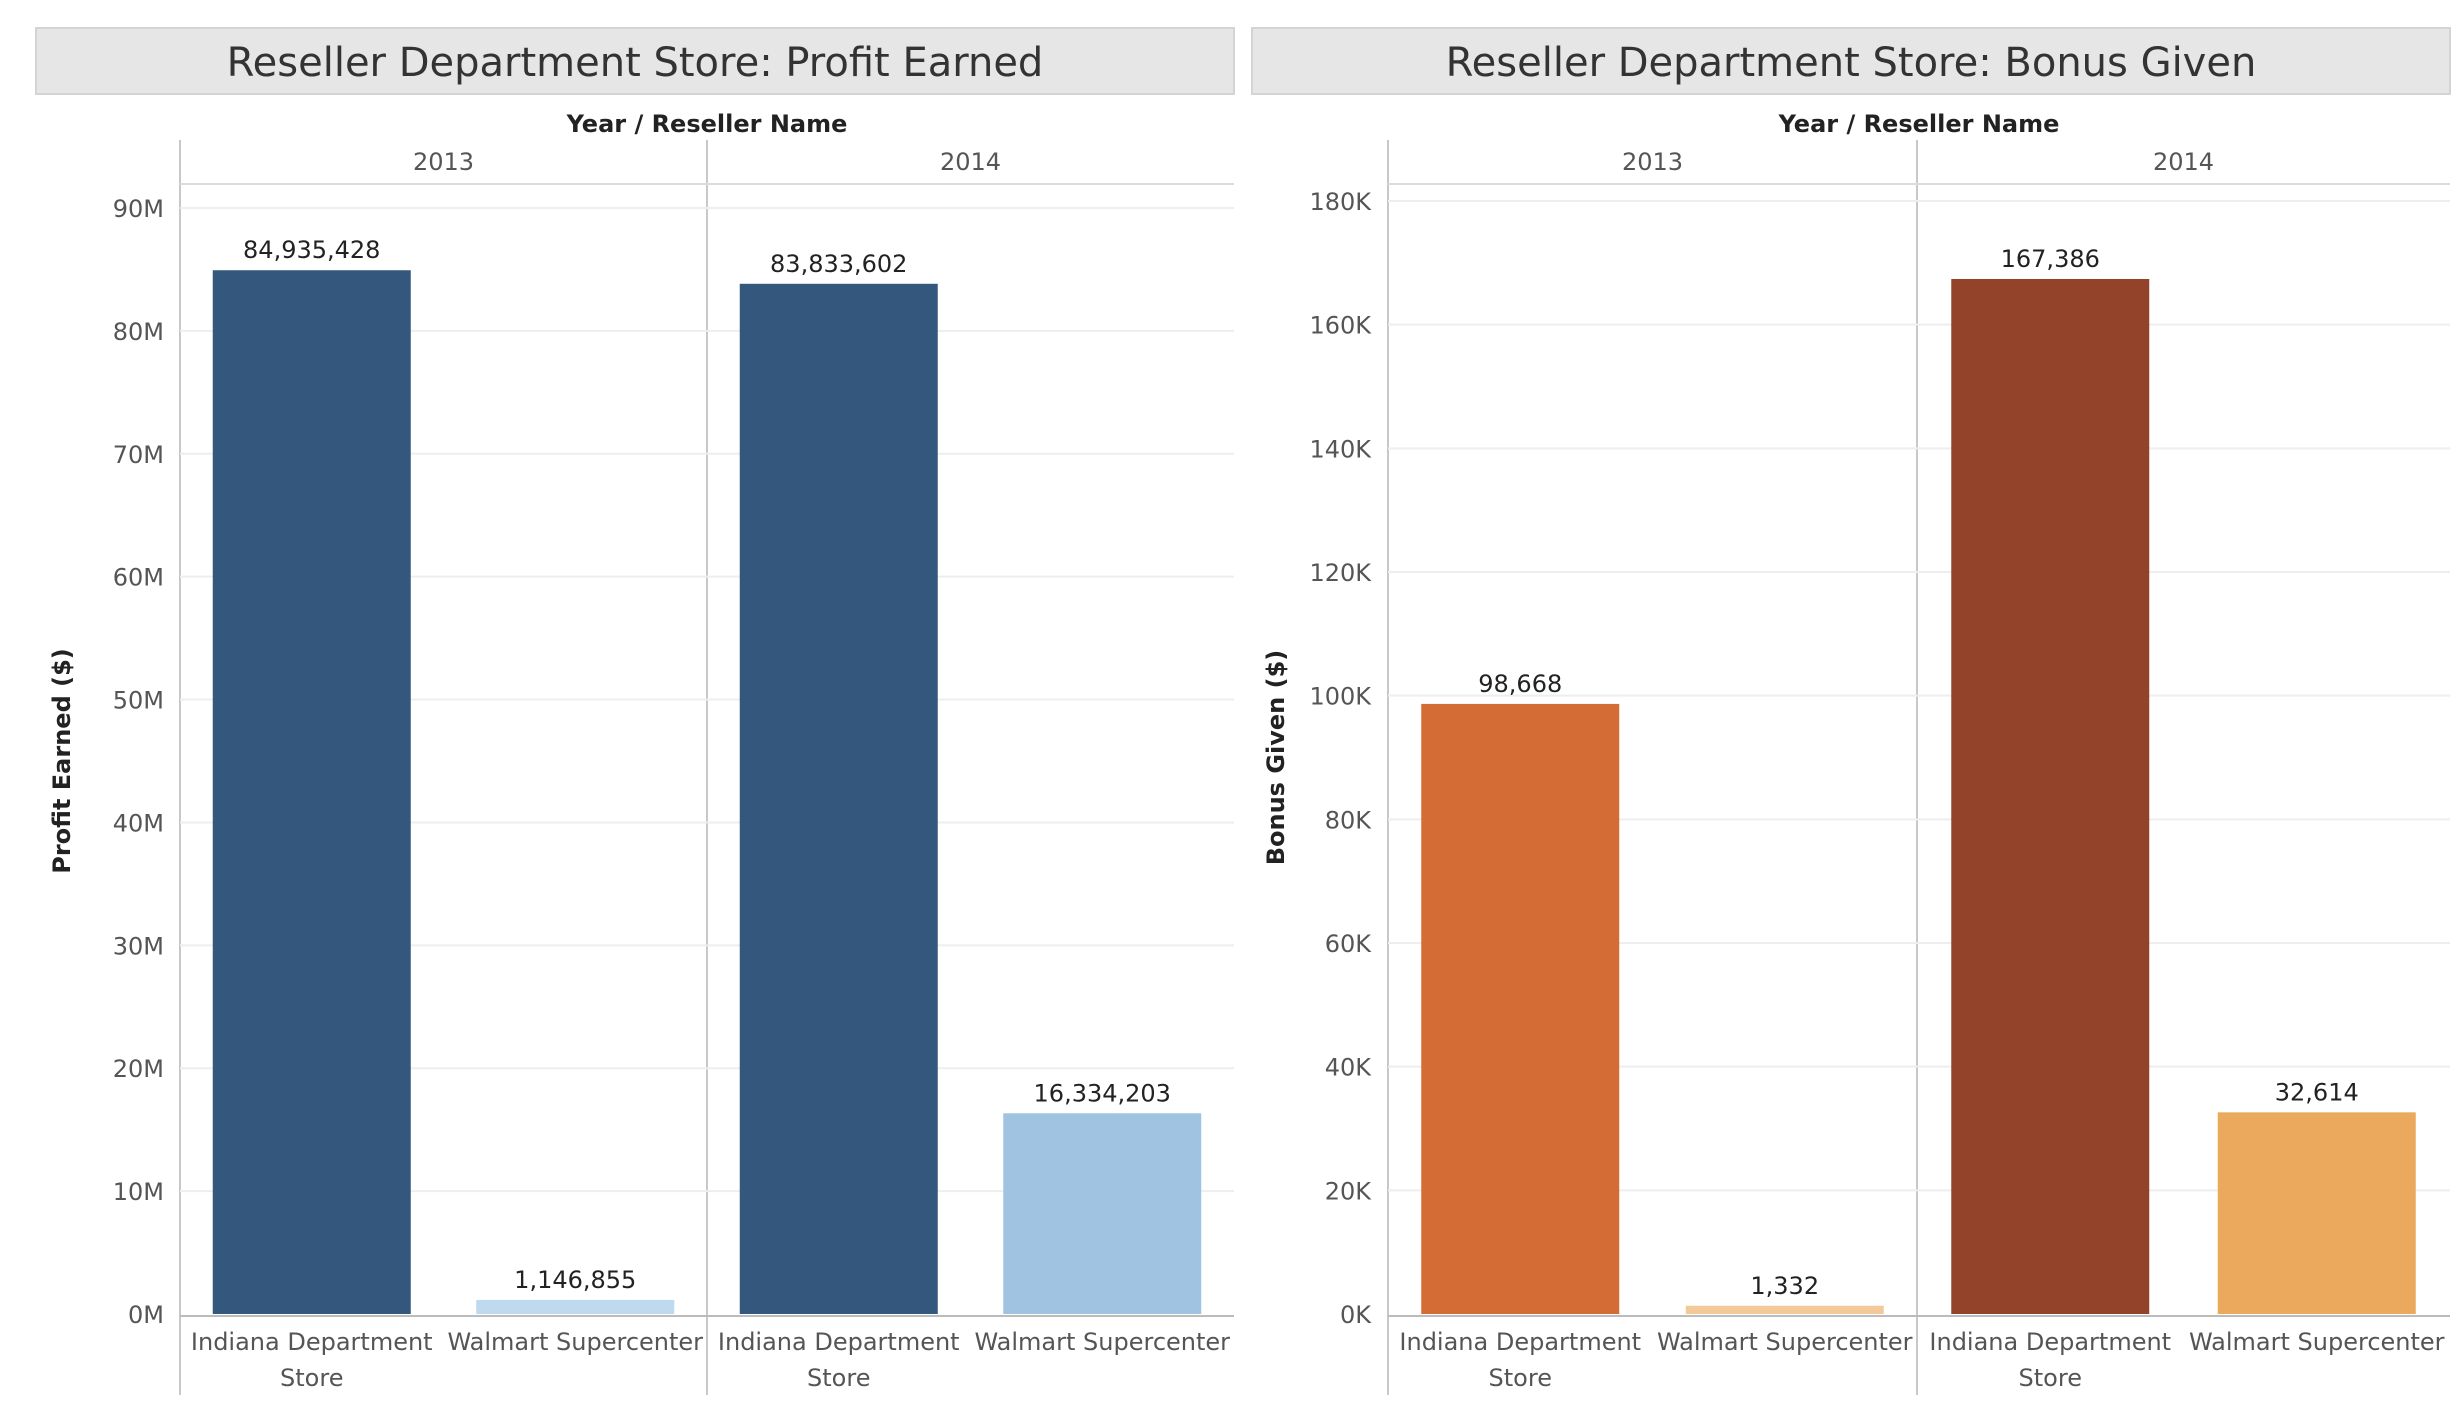  Describe the element at coordinates (1340, 202) in the screenshot. I see `y-tick-label: 180K` at that location.